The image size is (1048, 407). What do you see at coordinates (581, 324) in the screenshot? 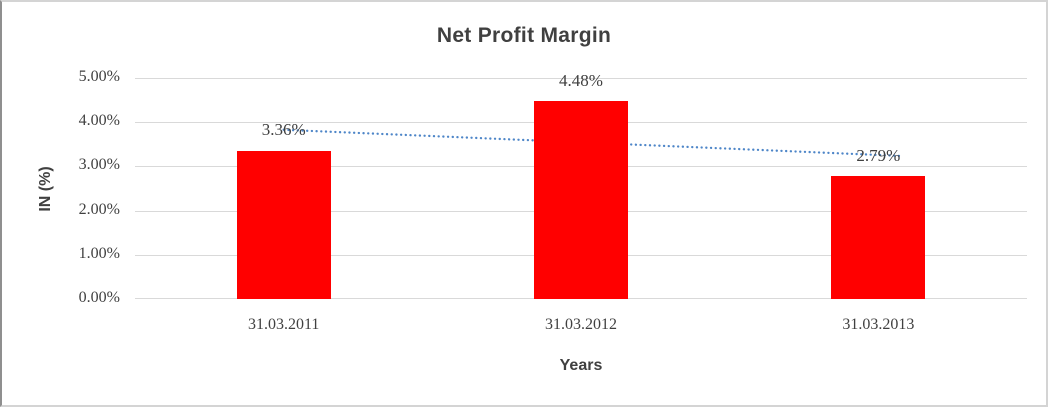
I see `x-axis-tick-label: 31.03.2012` at bounding box center [581, 324].